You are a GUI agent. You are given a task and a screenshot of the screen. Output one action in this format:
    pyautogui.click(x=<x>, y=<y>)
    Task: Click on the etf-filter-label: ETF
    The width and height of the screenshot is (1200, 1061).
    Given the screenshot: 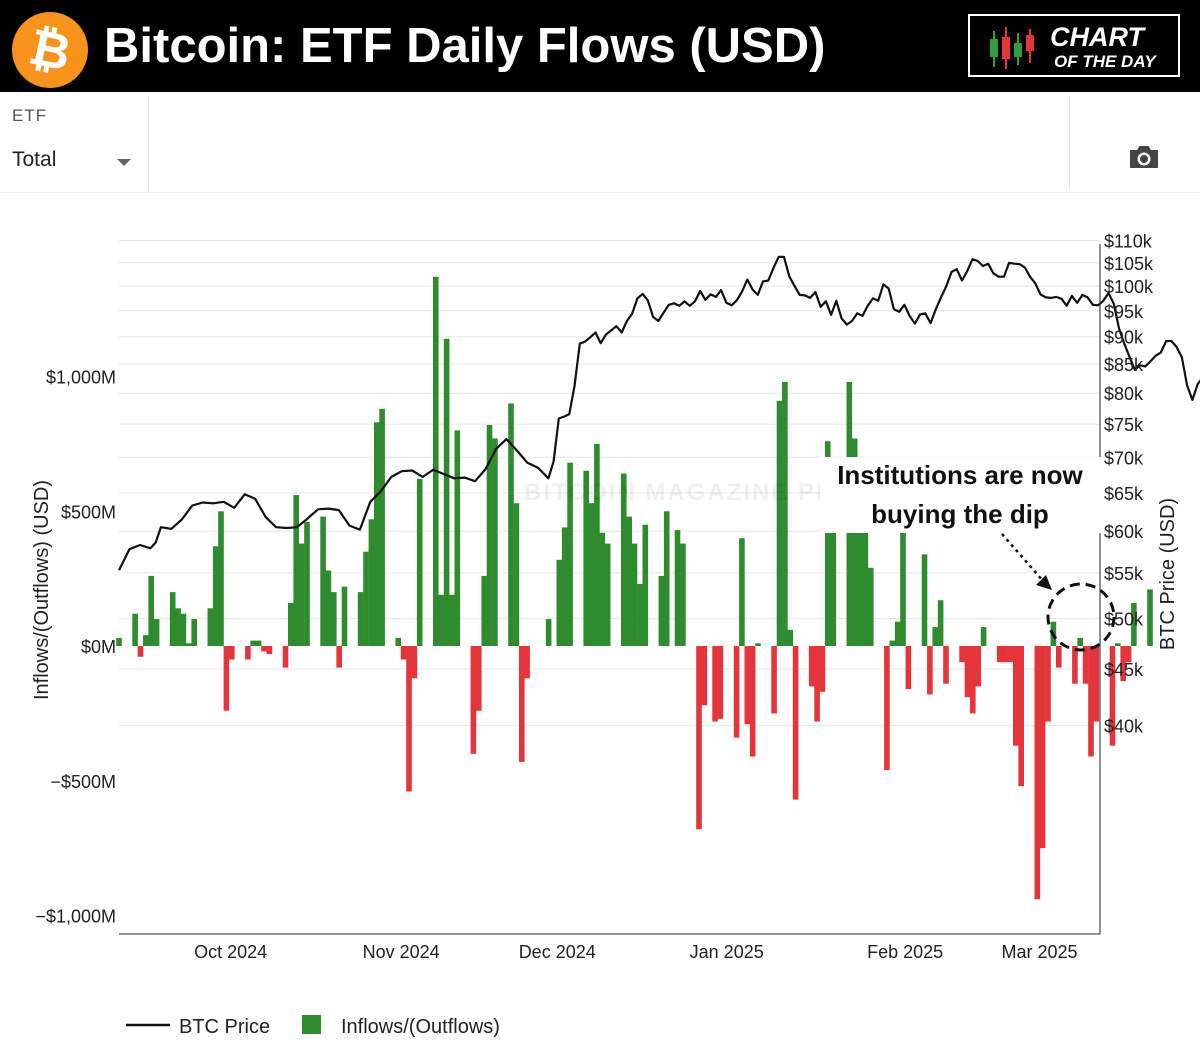 What is the action you would take?
    pyautogui.click(x=30, y=115)
    